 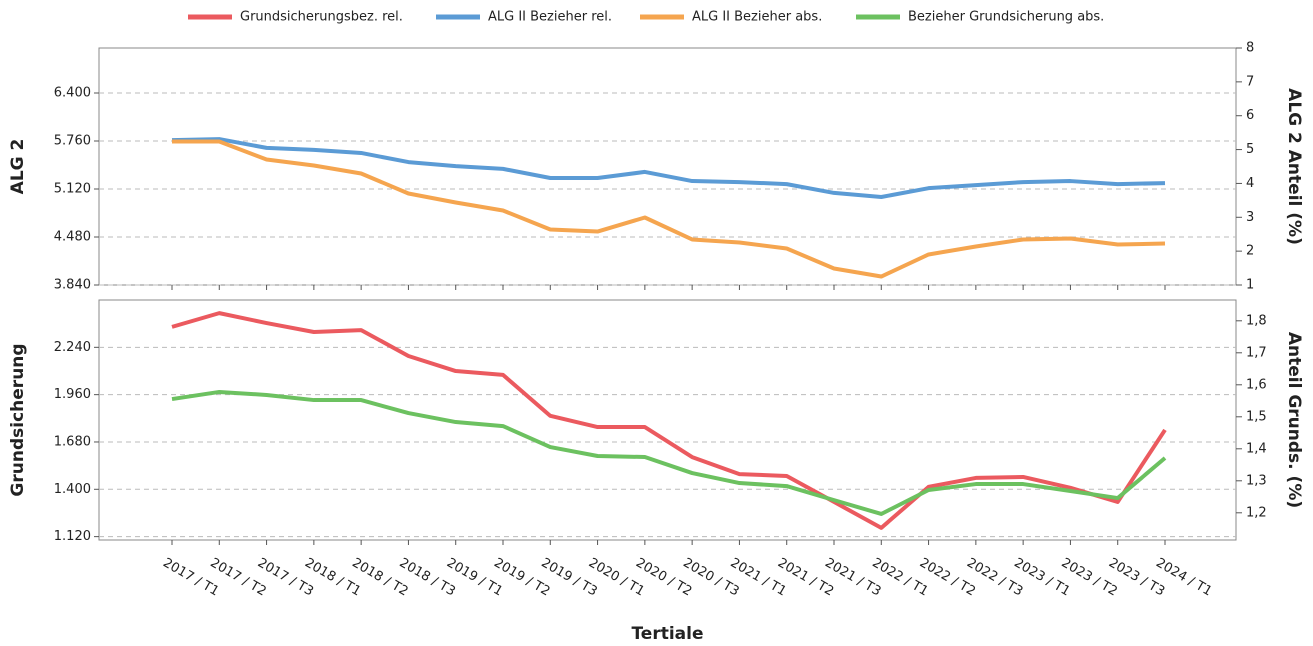 What do you see at coordinates (72, 237) in the screenshot?
I see `y-tick-label: 4.480` at bounding box center [72, 237].